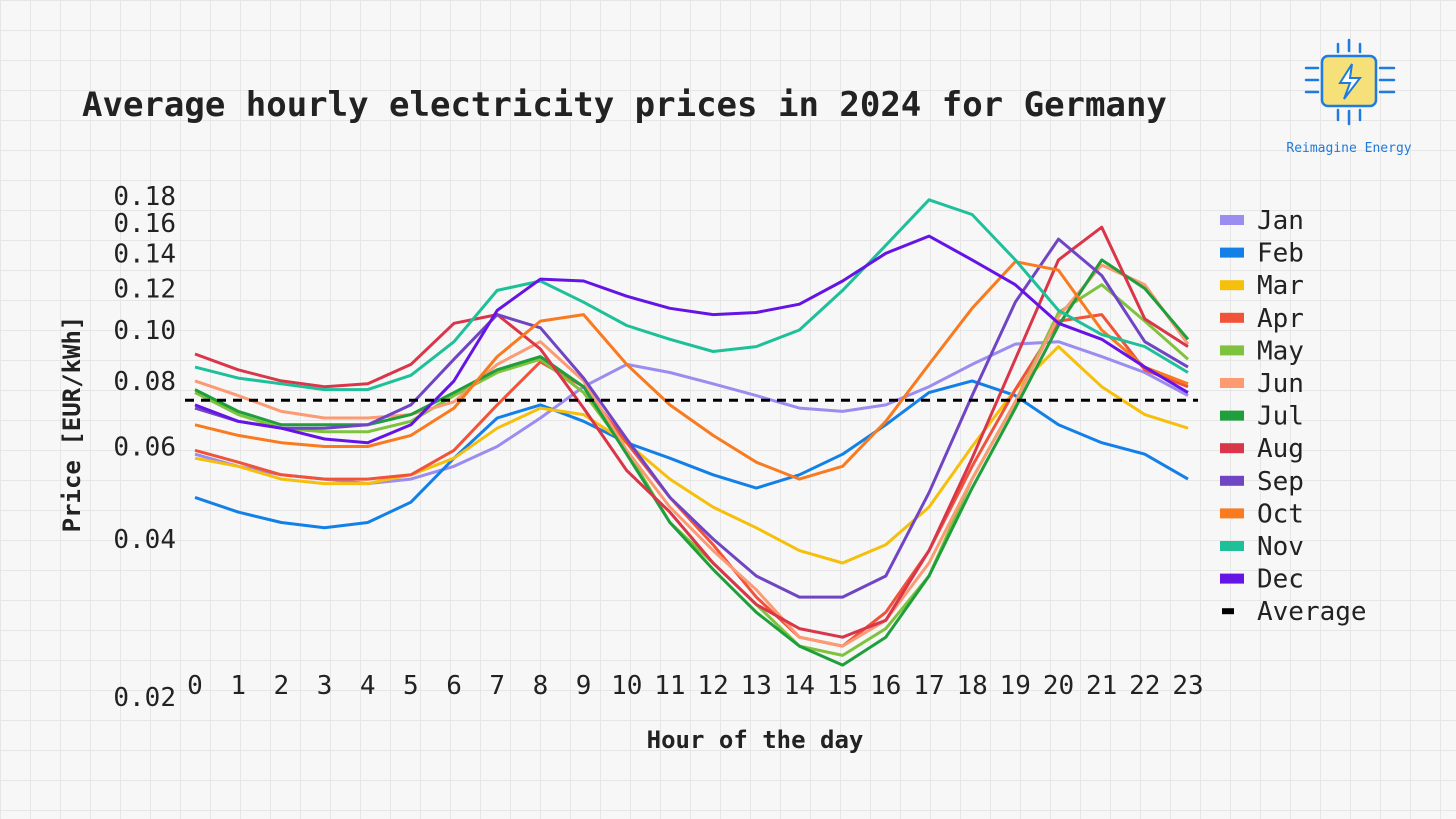 This screenshot has width=1456, height=819. I want to click on x-tick-label: 11, so click(669, 686).